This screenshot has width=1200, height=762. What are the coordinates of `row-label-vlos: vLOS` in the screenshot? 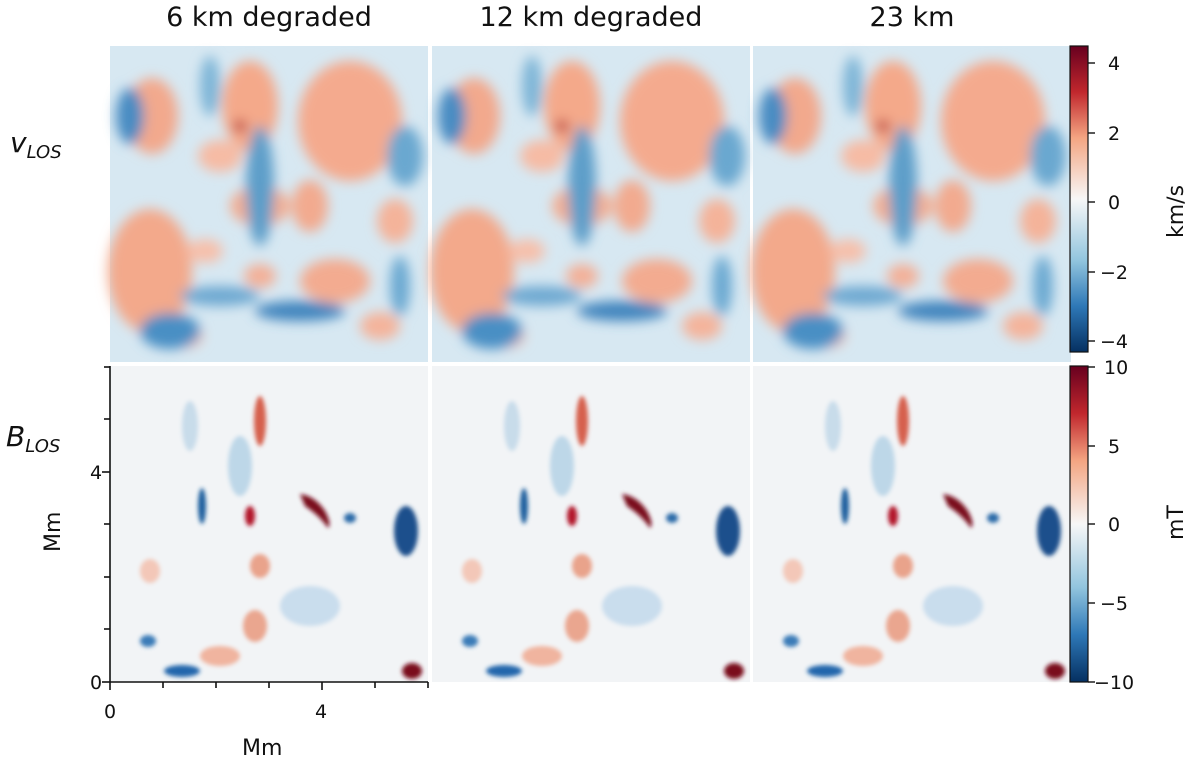 It's located at (36, 144).